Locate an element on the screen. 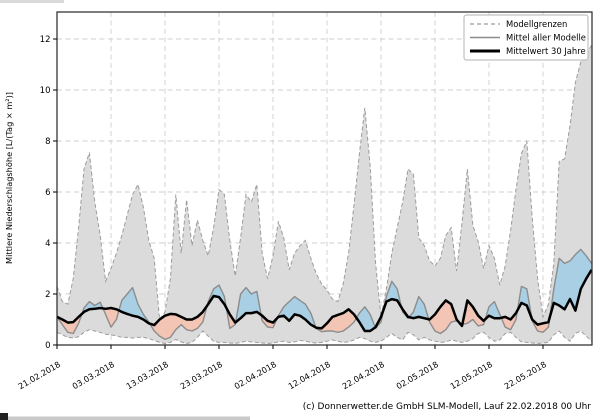  legend-label-mittel-aller-modelle: Mittel aller Modelle is located at coordinates (546, 38).